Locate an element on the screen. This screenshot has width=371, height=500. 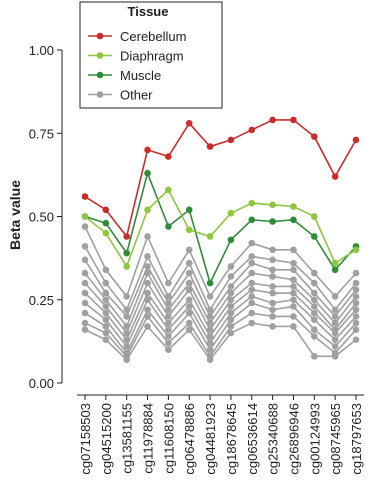
y-tick-label: 0.00 is located at coordinates (41, 383).